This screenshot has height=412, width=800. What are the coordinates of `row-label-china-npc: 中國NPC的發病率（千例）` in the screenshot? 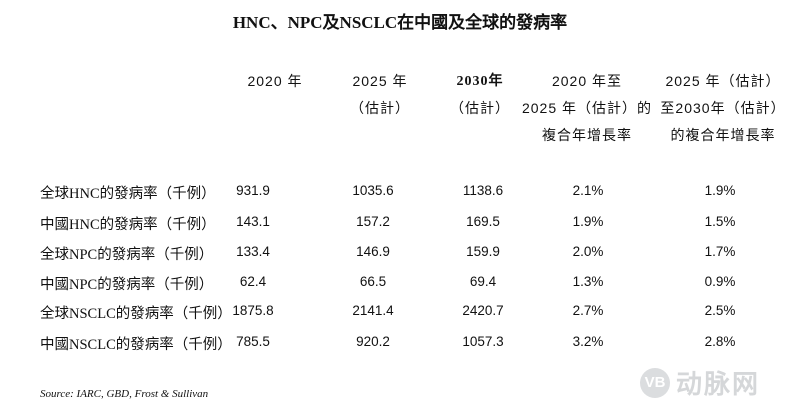 It's located at (127, 285).